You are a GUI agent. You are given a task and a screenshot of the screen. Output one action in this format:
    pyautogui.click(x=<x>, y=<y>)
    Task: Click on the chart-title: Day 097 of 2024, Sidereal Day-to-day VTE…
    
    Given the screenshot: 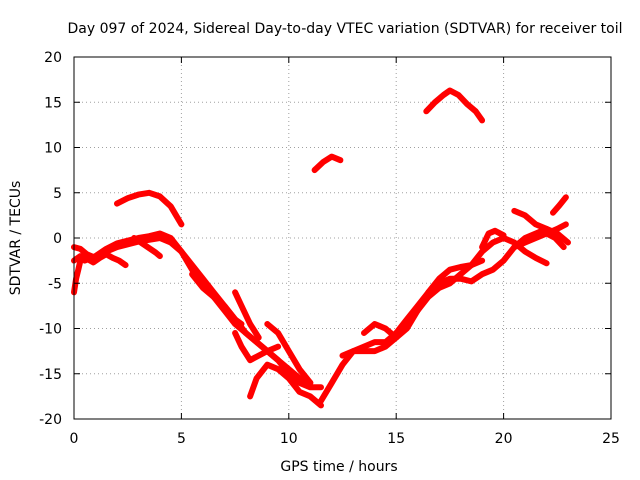 What is the action you would take?
    pyautogui.click(x=344, y=29)
    